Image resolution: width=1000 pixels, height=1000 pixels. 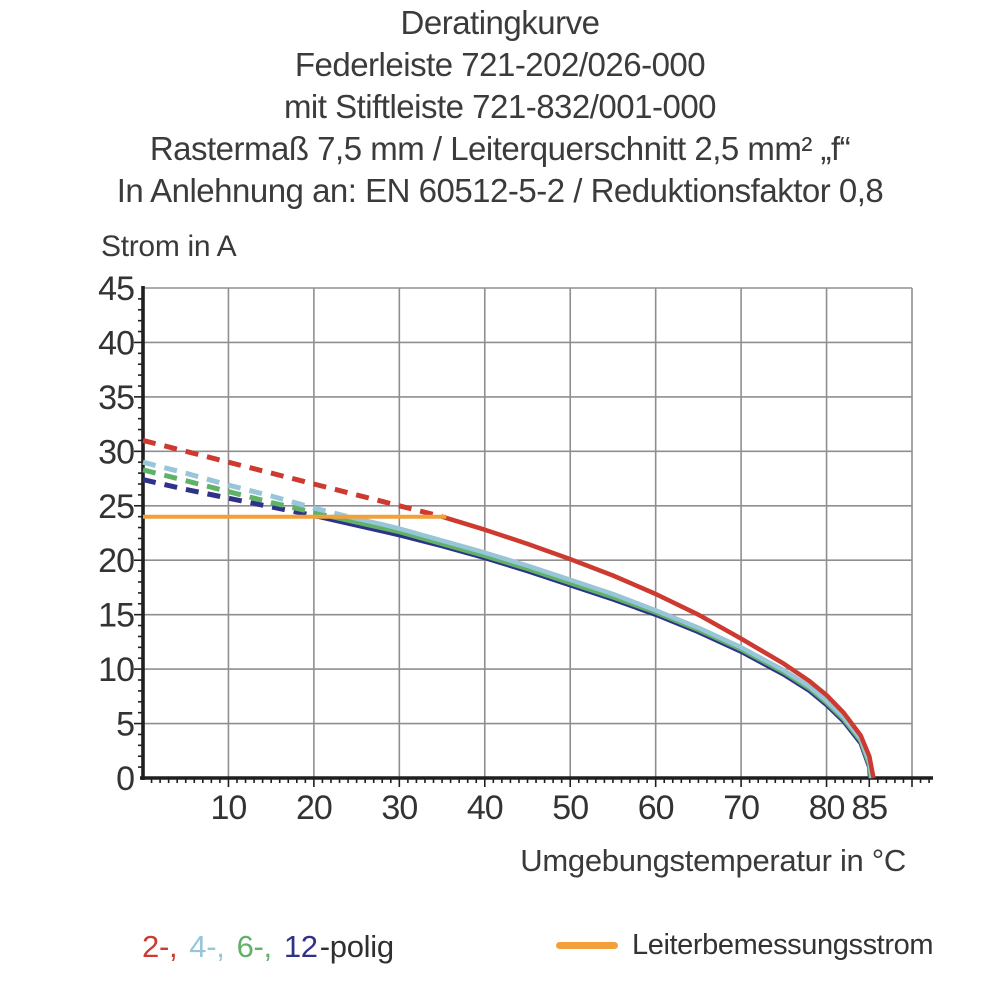 What do you see at coordinates (741, 808) in the screenshot?
I see `x-tick-label-70: 70` at bounding box center [741, 808].